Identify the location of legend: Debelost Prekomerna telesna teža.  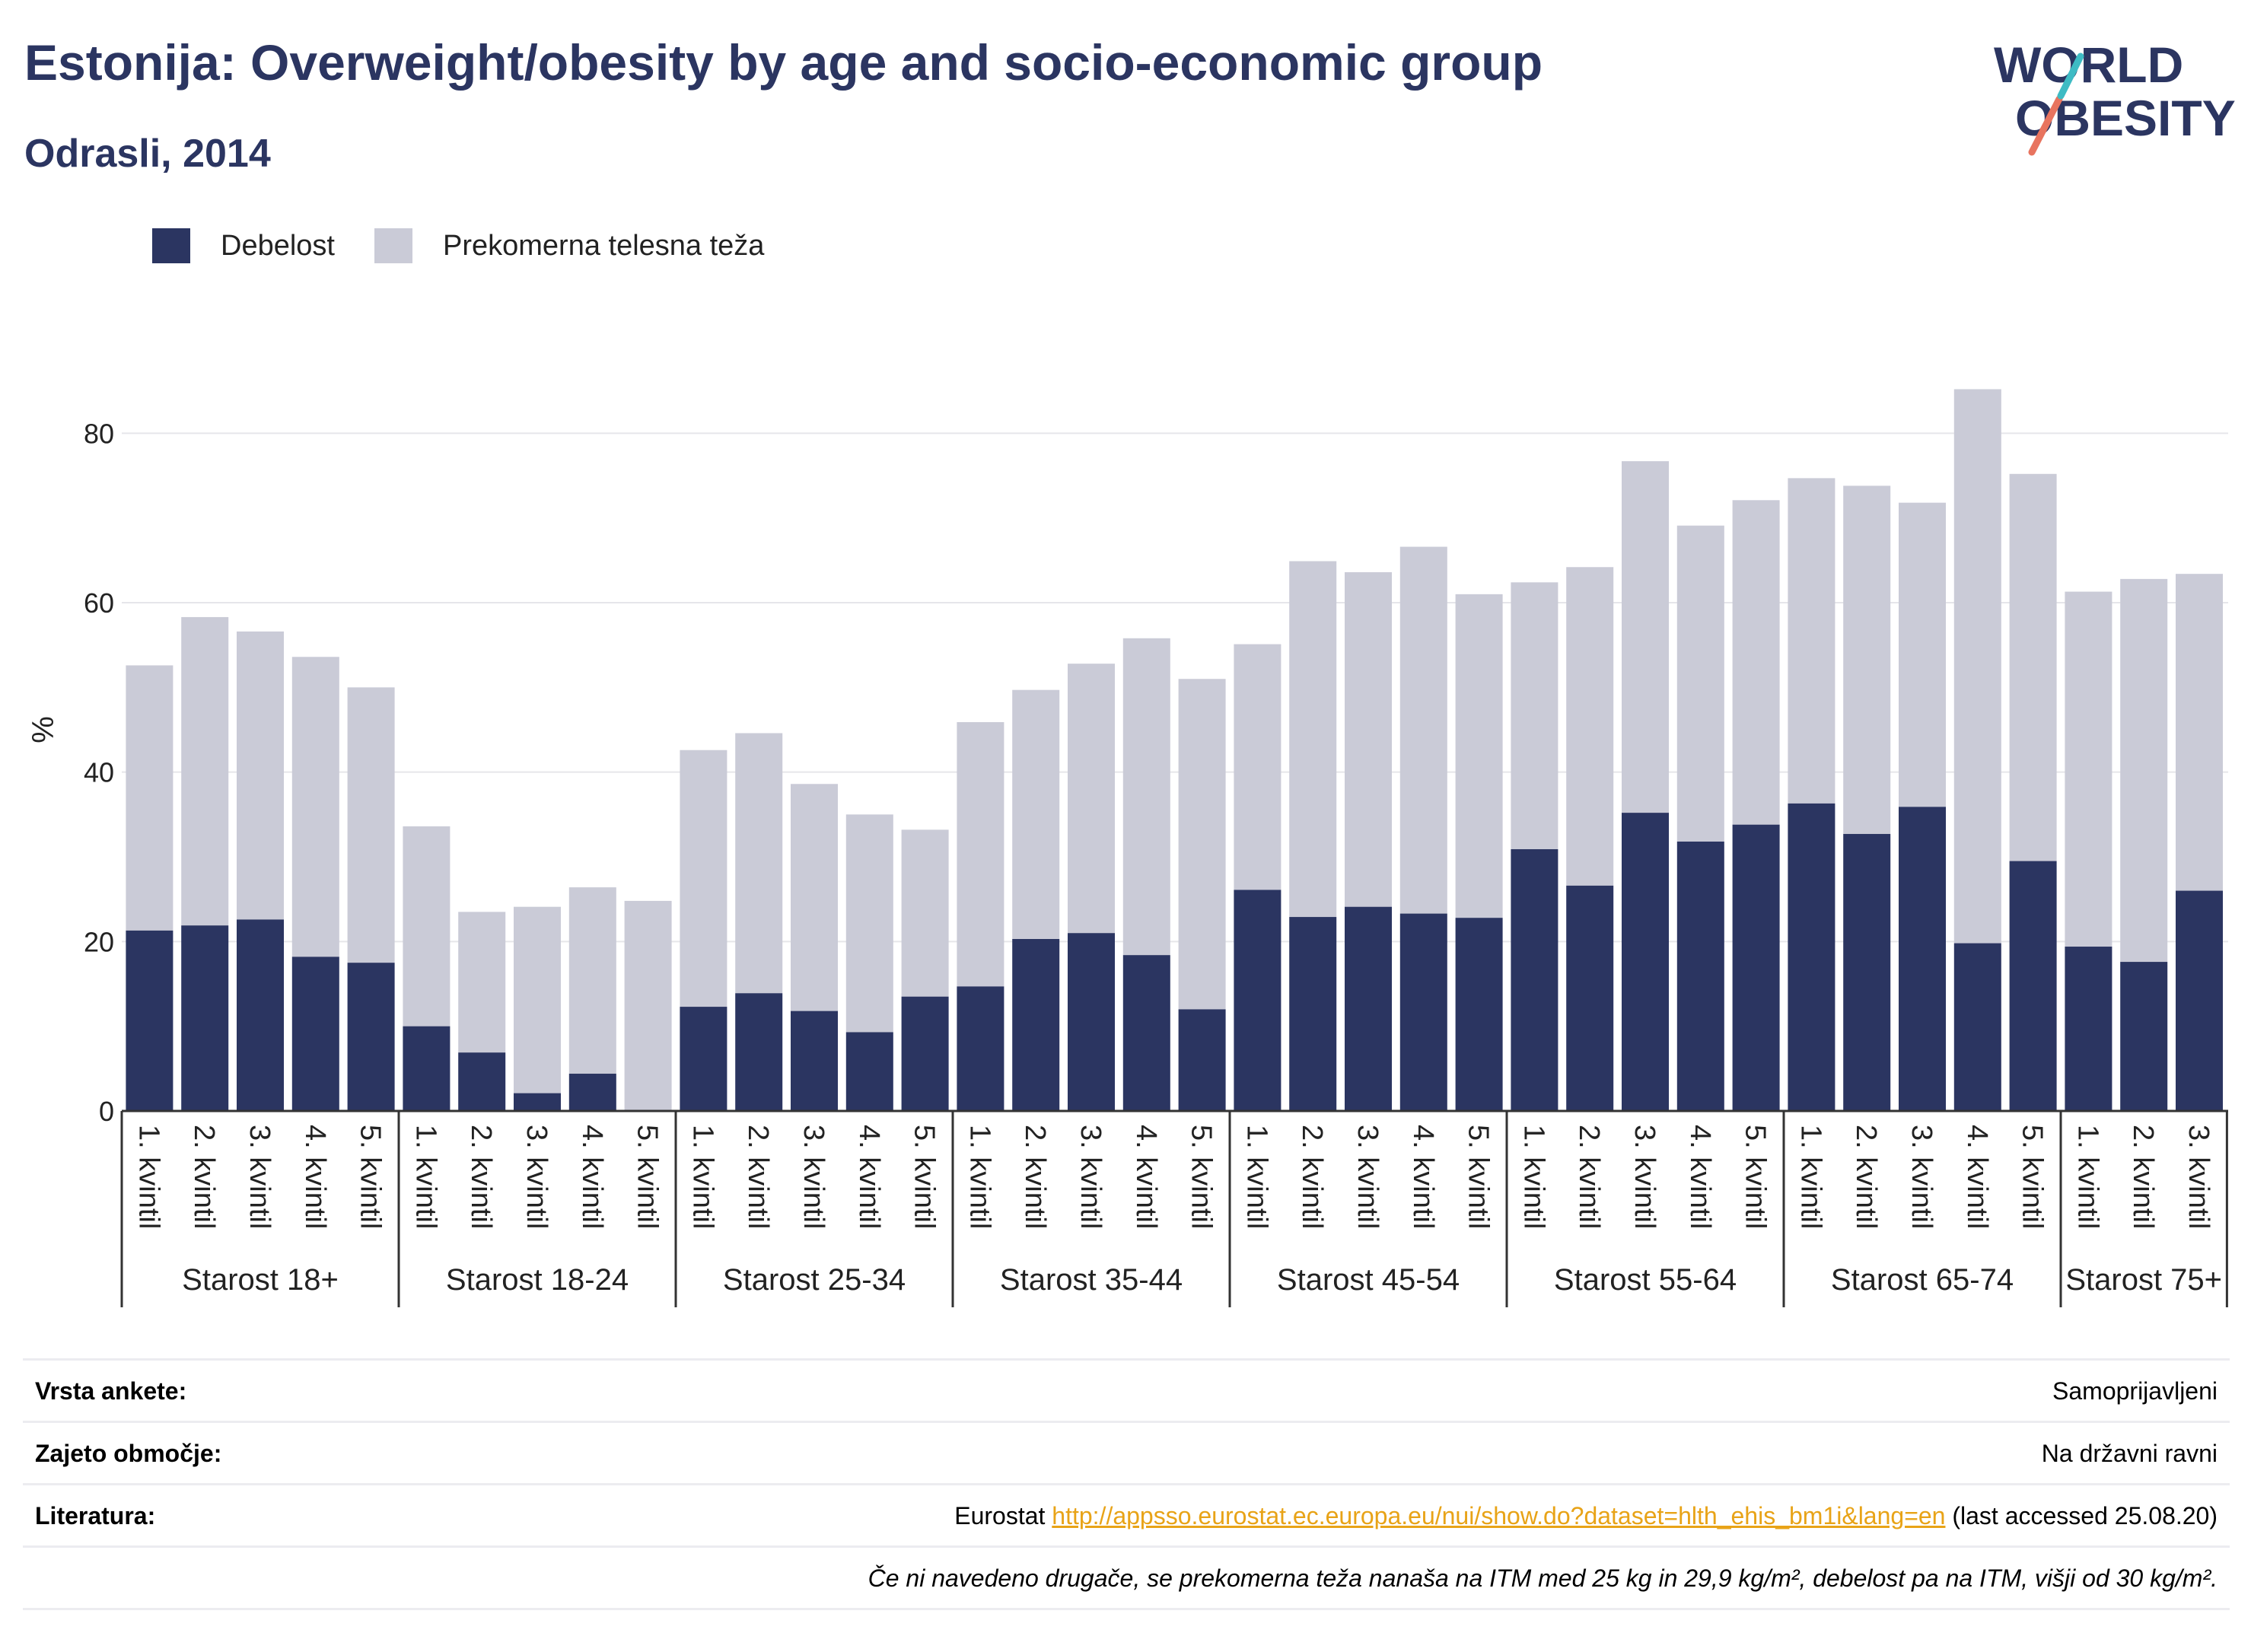
(478, 245).